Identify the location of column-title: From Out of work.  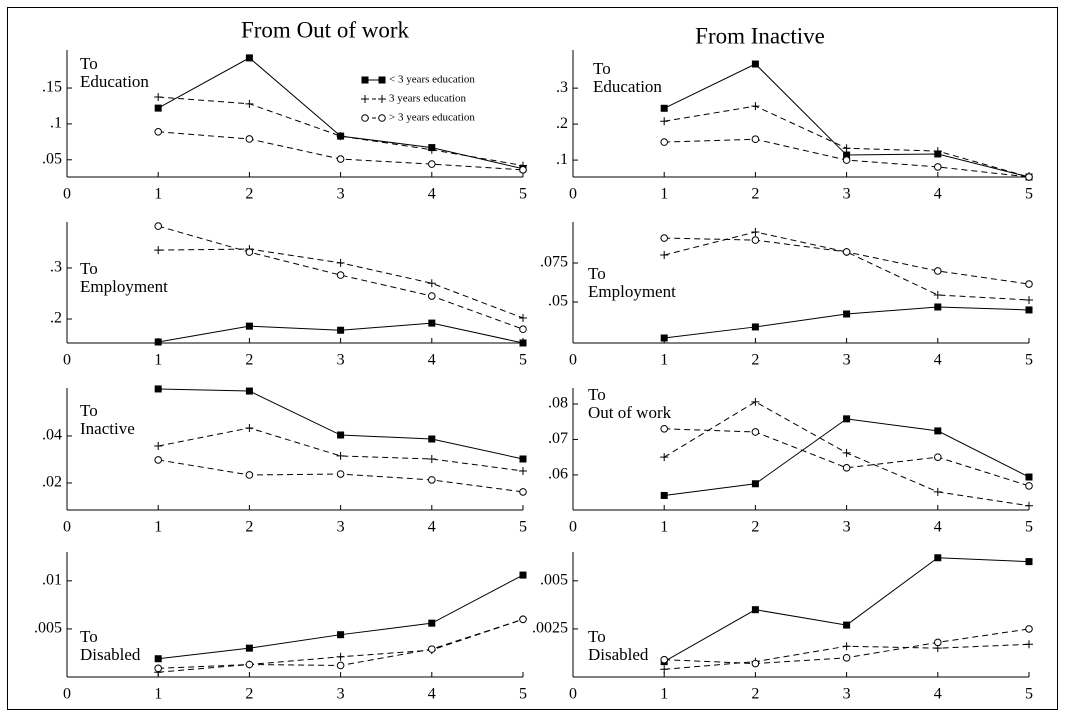
(325, 29).